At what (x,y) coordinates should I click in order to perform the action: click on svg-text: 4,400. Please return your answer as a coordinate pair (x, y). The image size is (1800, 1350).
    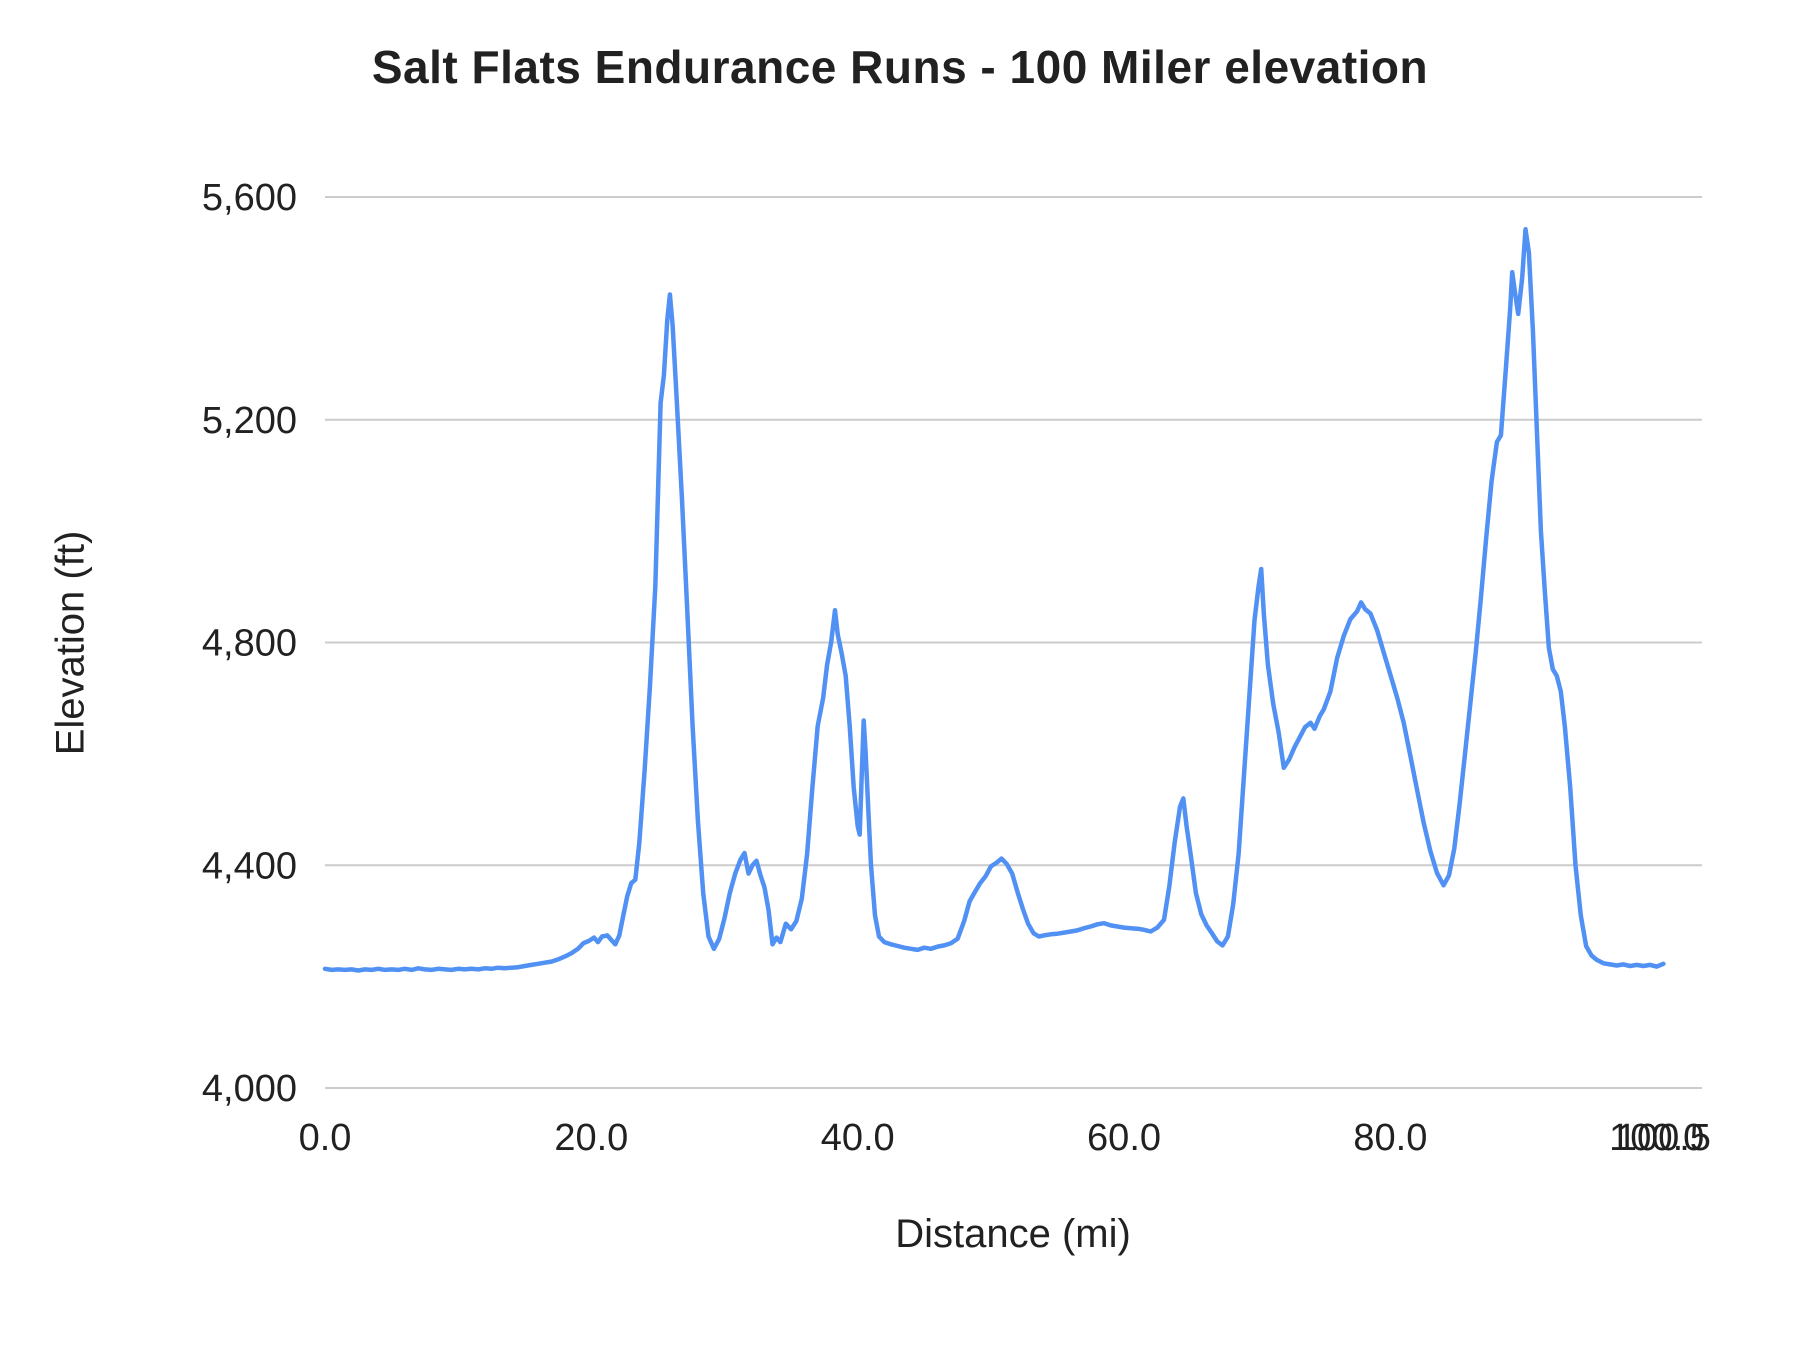
    Looking at the image, I should click on (249, 866).